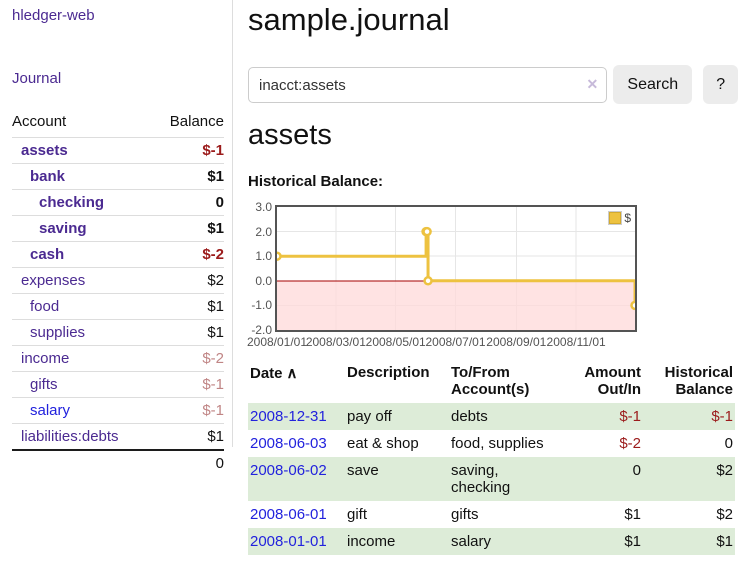 This screenshot has height=582, width=742. Describe the element at coordinates (47, 254) in the screenshot. I see `account-link-cash: cash` at that location.